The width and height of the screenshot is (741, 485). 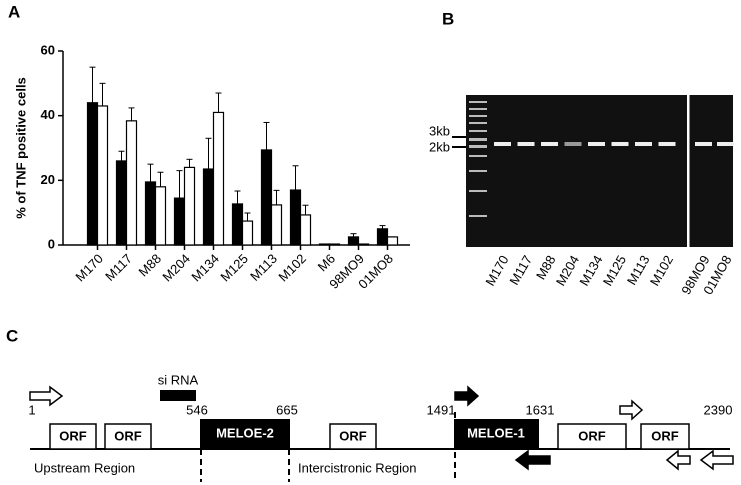 I want to click on sirna-bar, so click(x=178, y=395).